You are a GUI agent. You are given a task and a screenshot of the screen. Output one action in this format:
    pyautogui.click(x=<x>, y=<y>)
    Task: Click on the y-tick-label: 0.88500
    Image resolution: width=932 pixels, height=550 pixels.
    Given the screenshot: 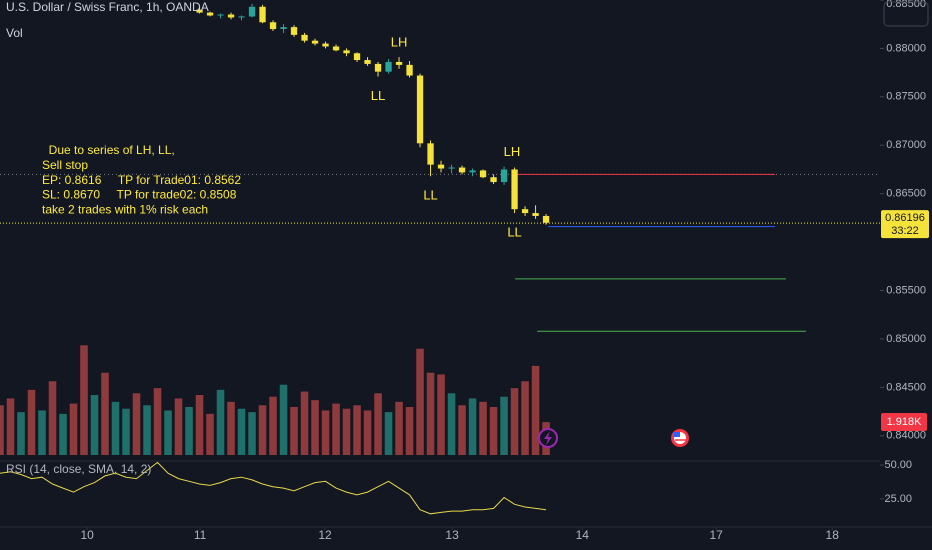 What is the action you would take?
    pyautogui.click(x=906, y=5)
    